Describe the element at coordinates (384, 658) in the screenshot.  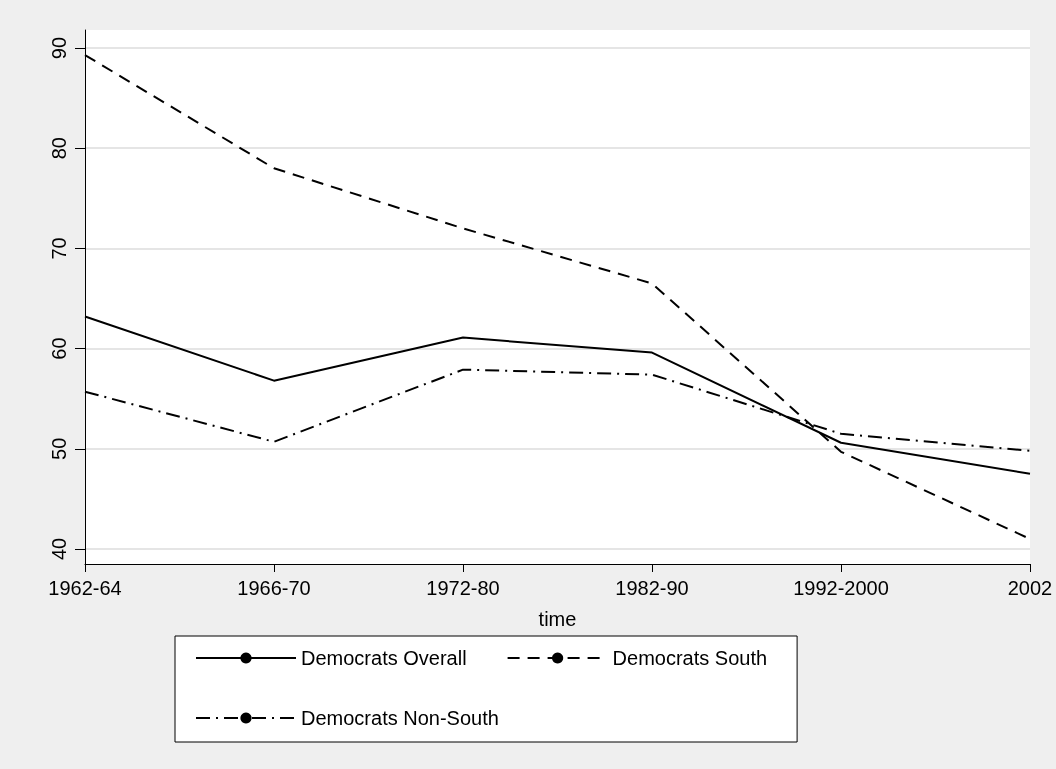
I see `legend-label: Democrats Overall` at that location.